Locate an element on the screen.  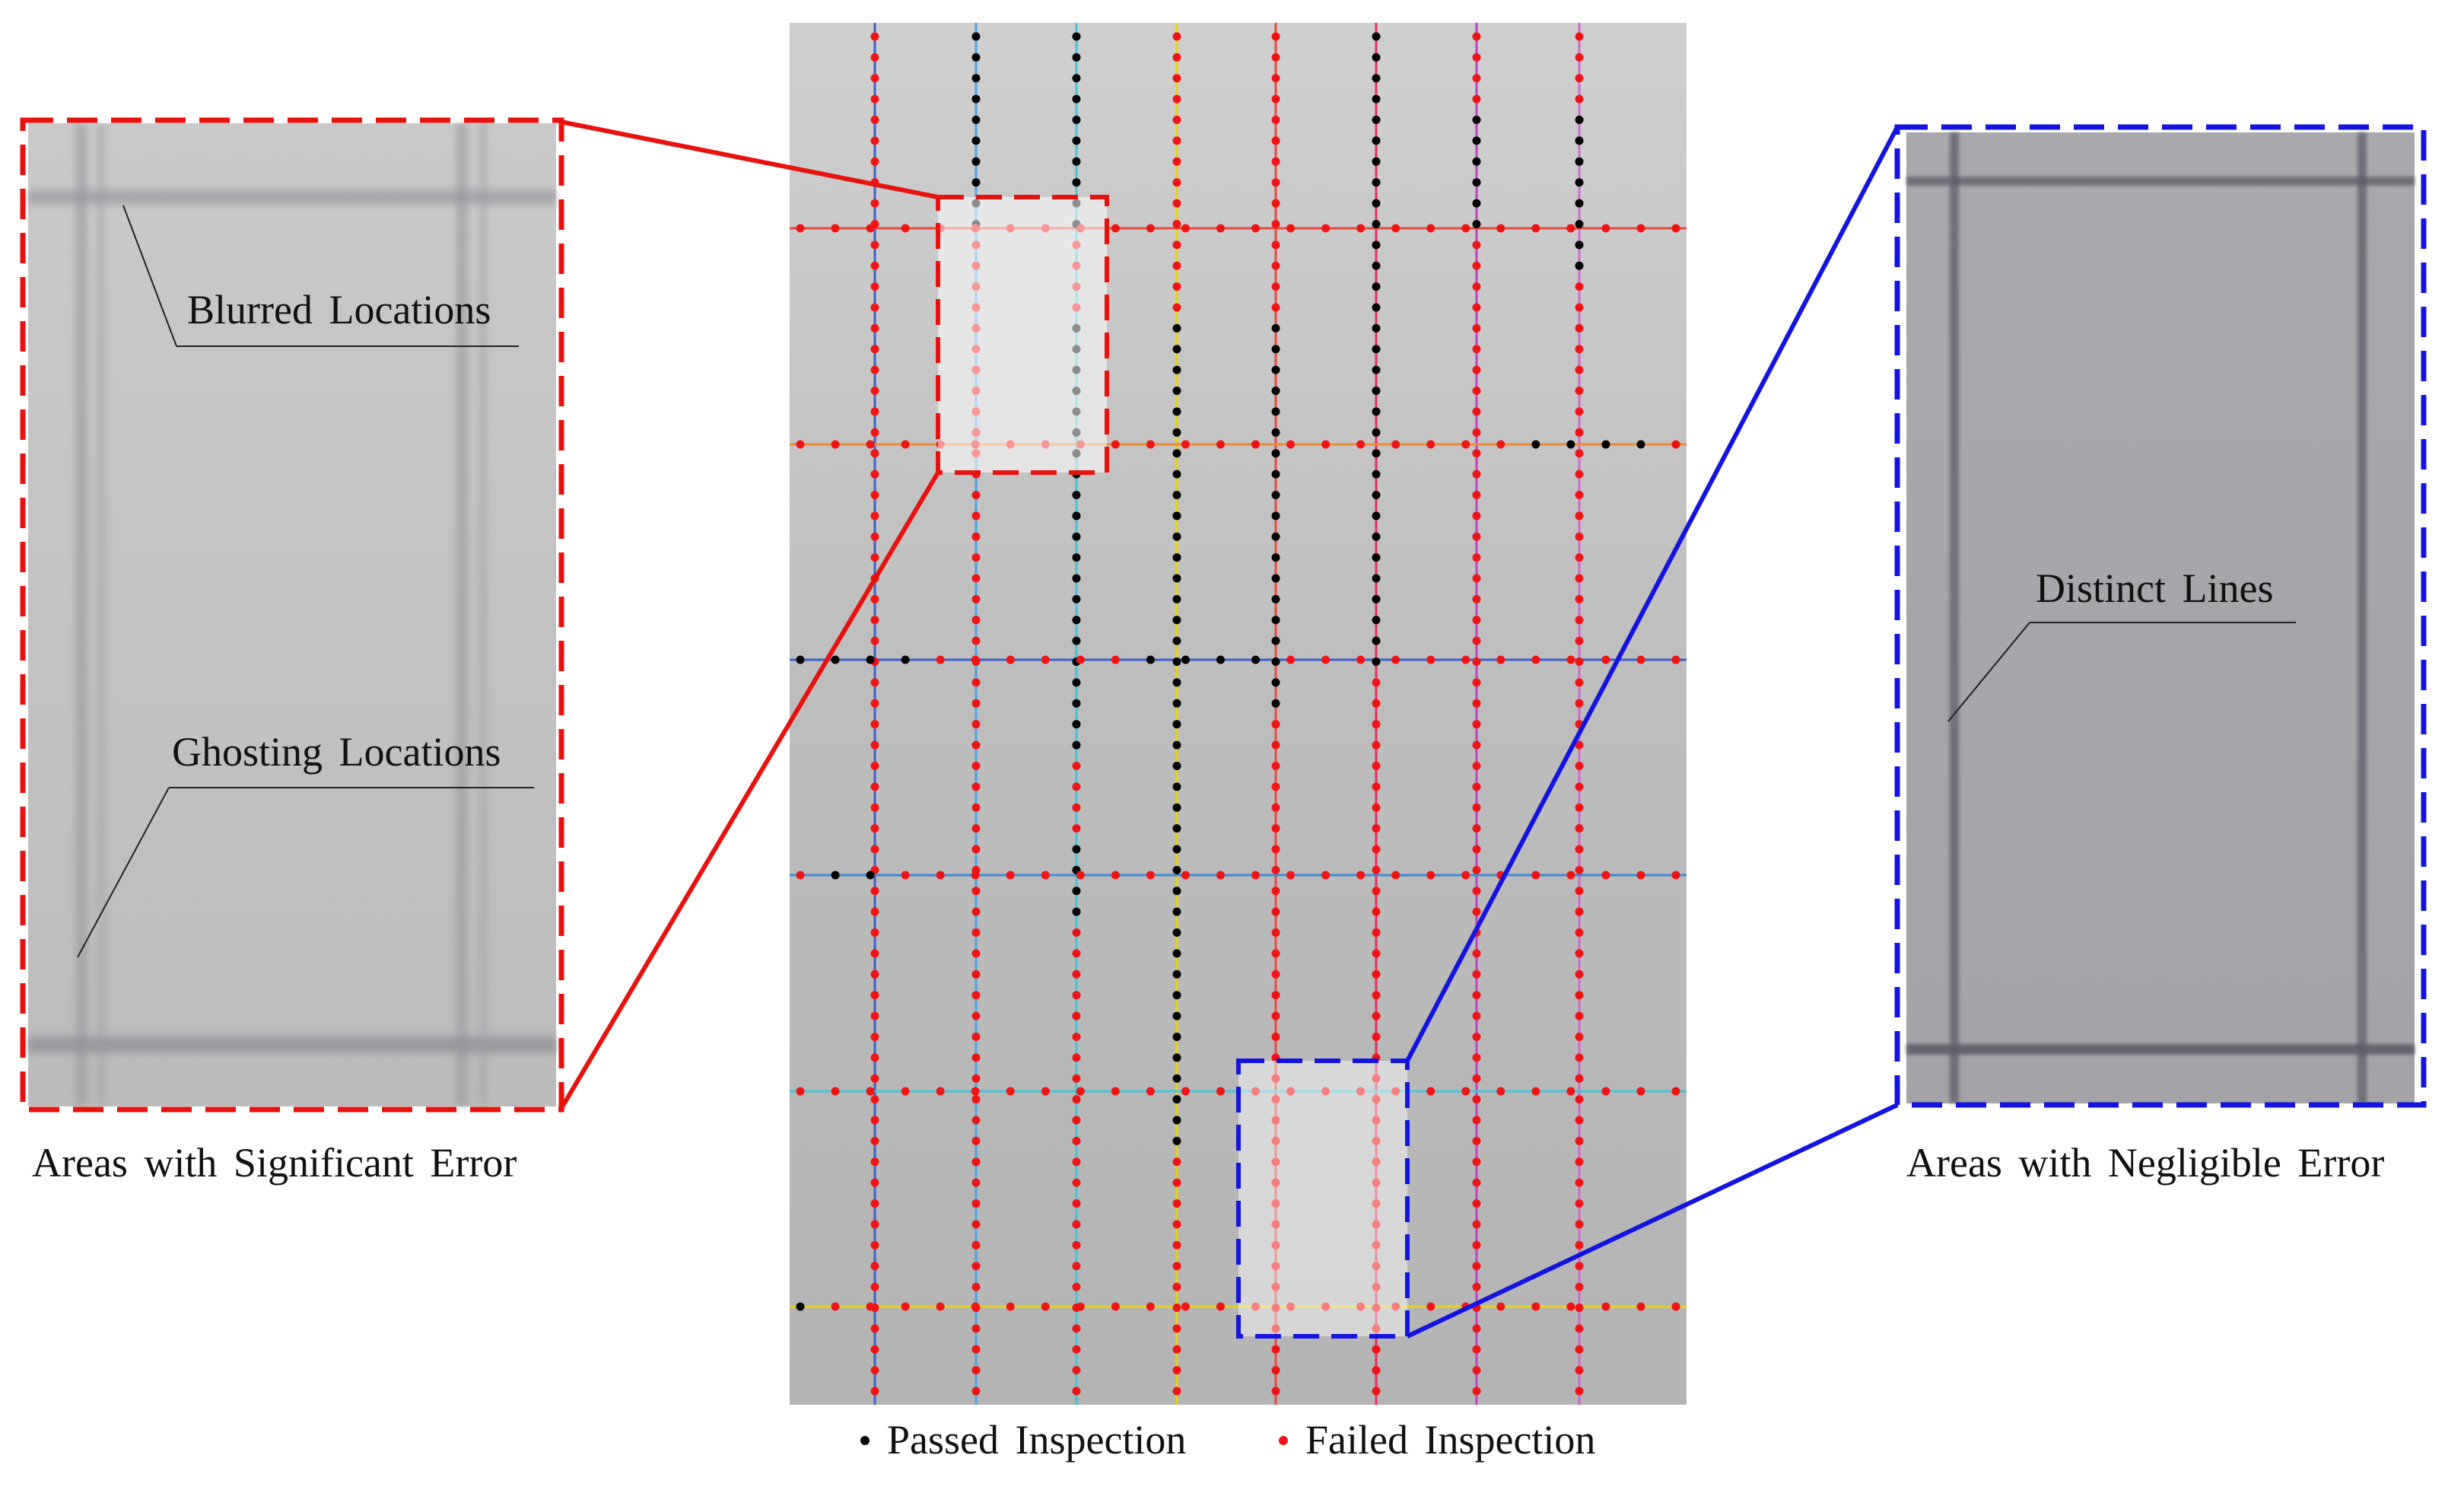
legend-failed-marker is located at coordinates (1283, 1440).